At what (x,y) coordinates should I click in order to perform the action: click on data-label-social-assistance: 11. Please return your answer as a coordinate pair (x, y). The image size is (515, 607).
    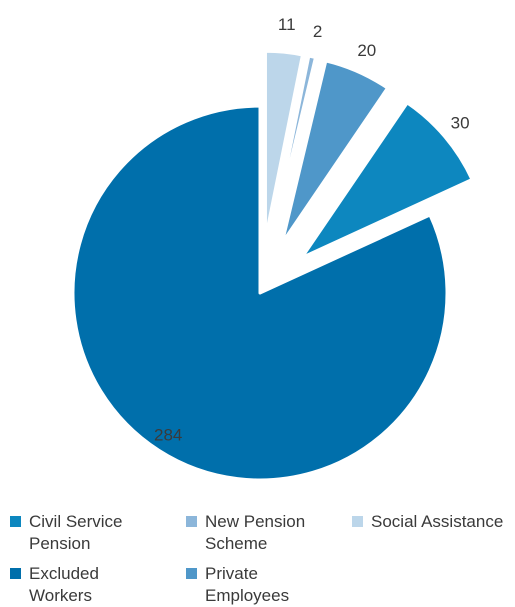
    Looking at the image, I should click on (287, 24).